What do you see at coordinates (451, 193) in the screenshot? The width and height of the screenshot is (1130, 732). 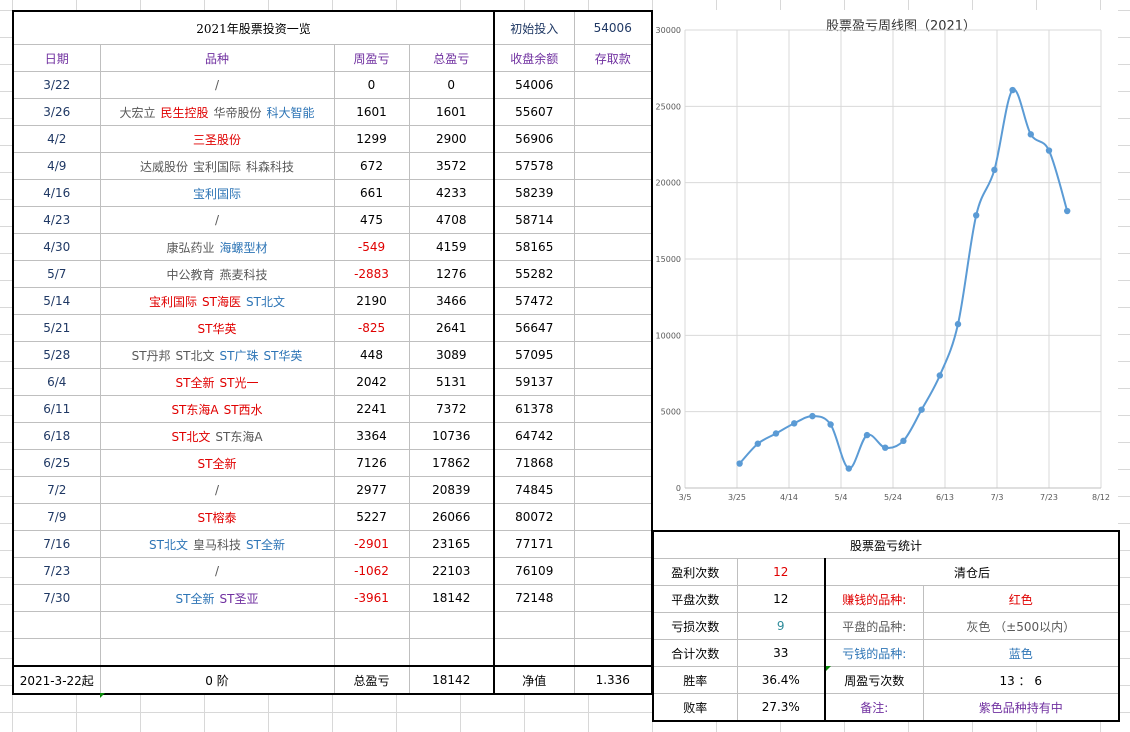 I see `row-total: 4233` at bounding box center [451, 193].